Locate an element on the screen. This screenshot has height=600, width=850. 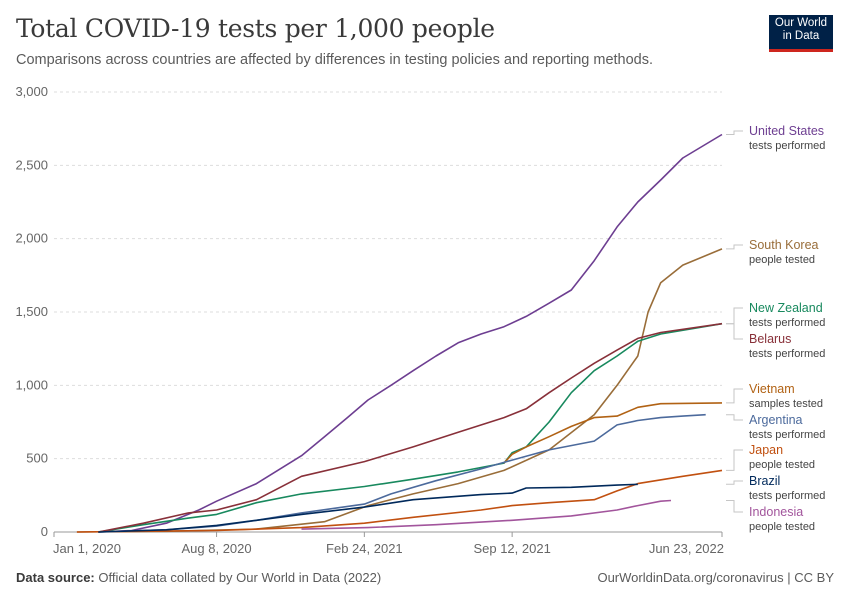
y-tick-label: 3,000 is located at coordinates (31, 91).